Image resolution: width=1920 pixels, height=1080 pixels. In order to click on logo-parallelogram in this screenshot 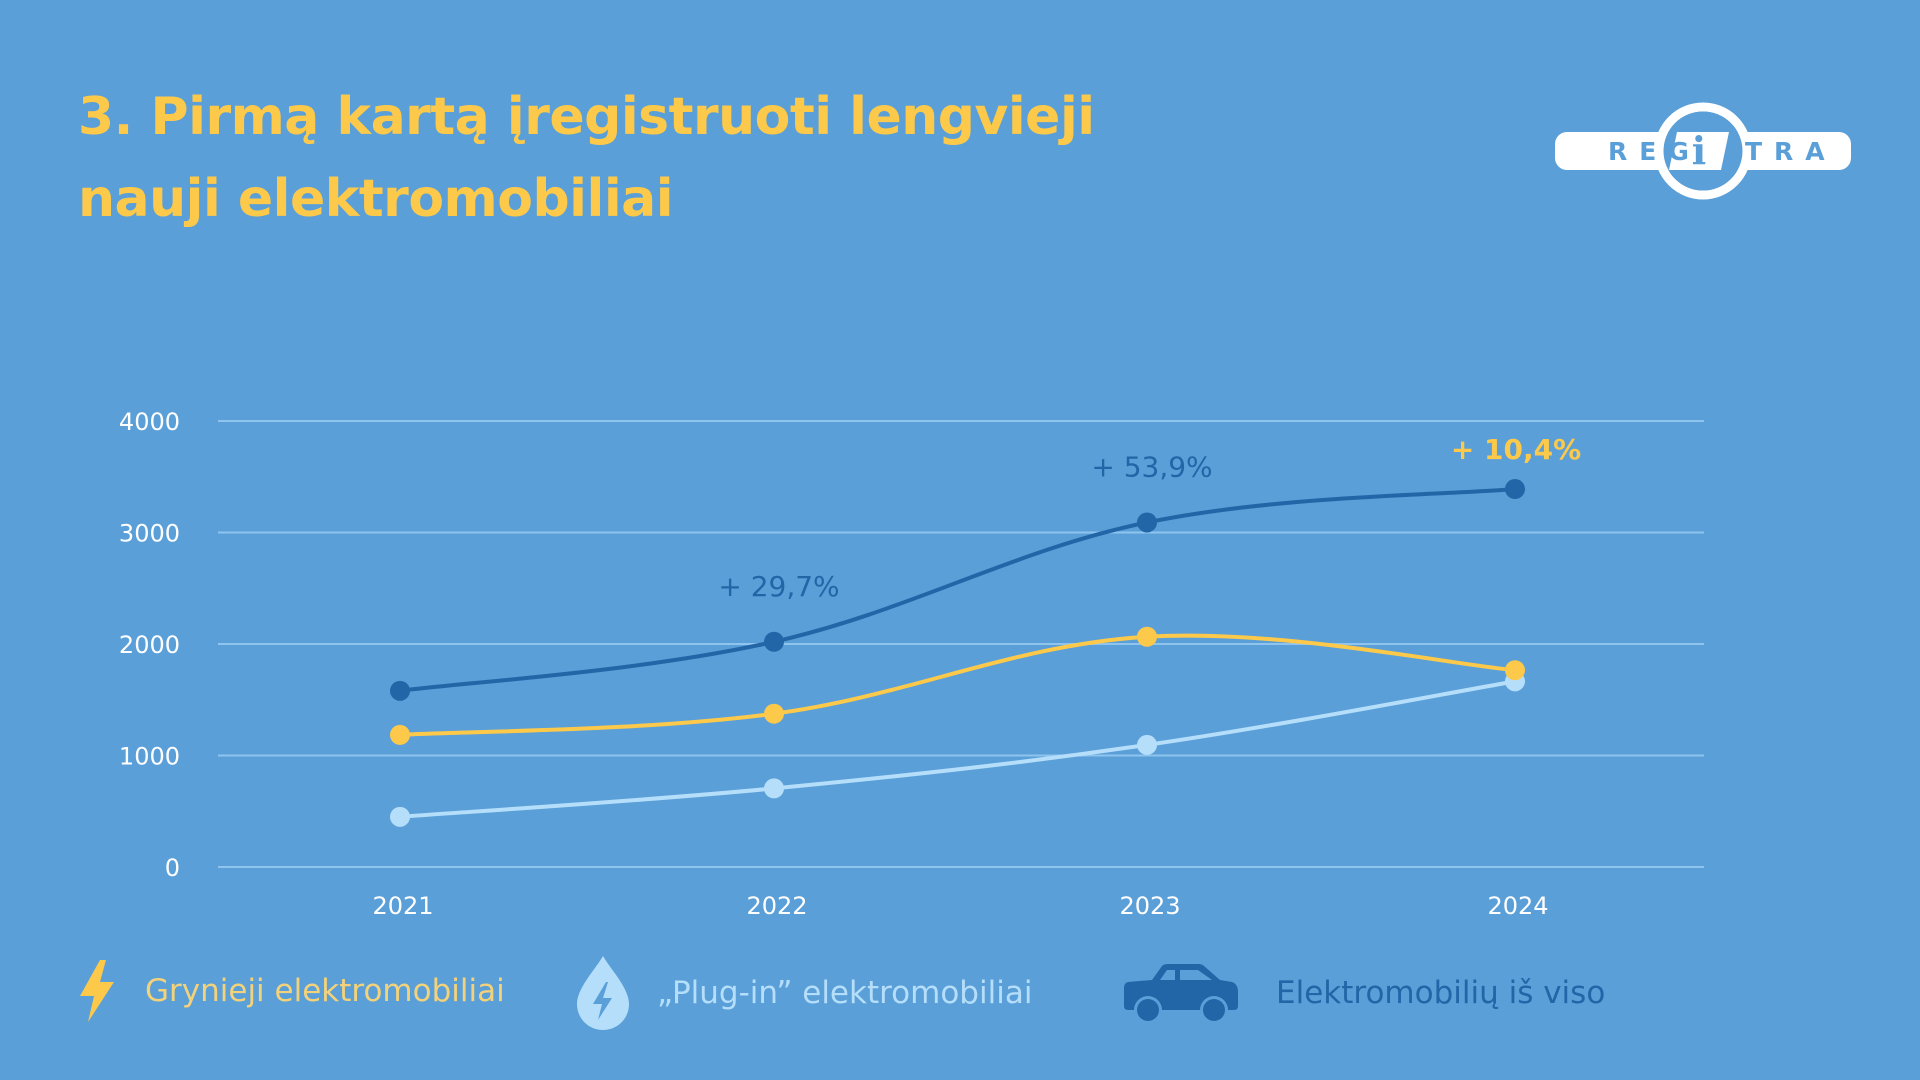, I will do `click(1699, 151)`.